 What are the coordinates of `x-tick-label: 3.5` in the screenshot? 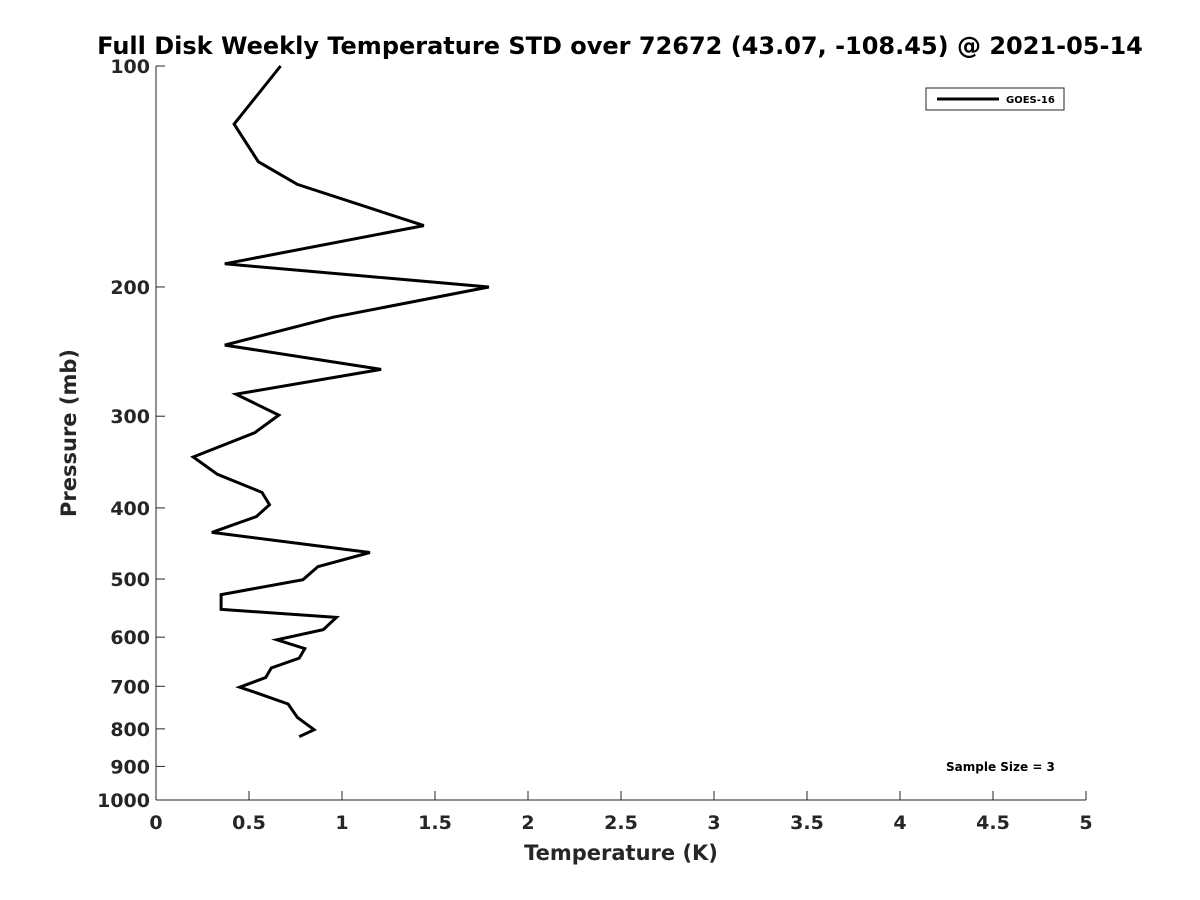 It's located at (807, 823).